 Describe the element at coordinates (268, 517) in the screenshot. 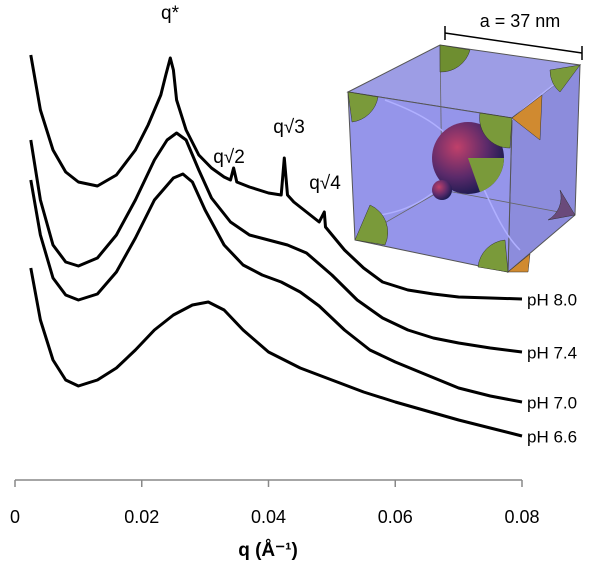

I see `x-tick-label: 0.04` at that location.